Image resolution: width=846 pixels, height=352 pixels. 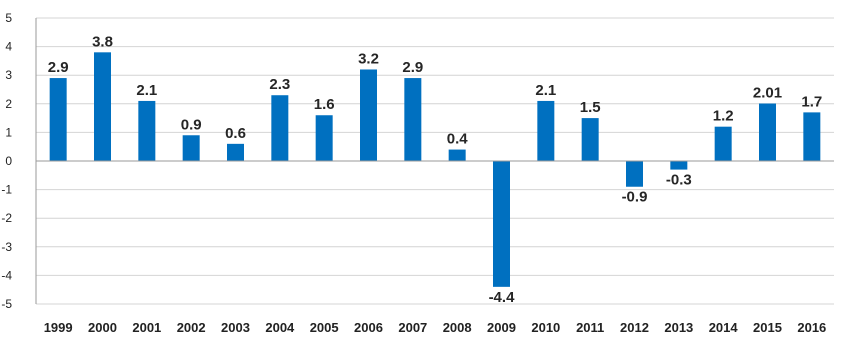 I want to click on bar-2007, so click(x=413, y=119).